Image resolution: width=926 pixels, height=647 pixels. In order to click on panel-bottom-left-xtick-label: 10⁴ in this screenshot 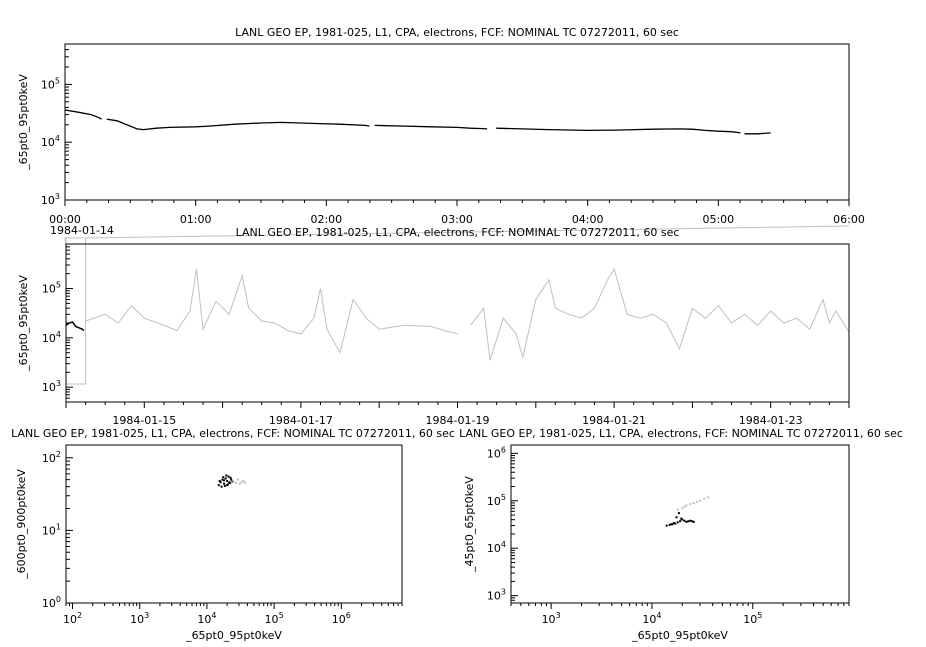, I will do `click(206, 618)`.